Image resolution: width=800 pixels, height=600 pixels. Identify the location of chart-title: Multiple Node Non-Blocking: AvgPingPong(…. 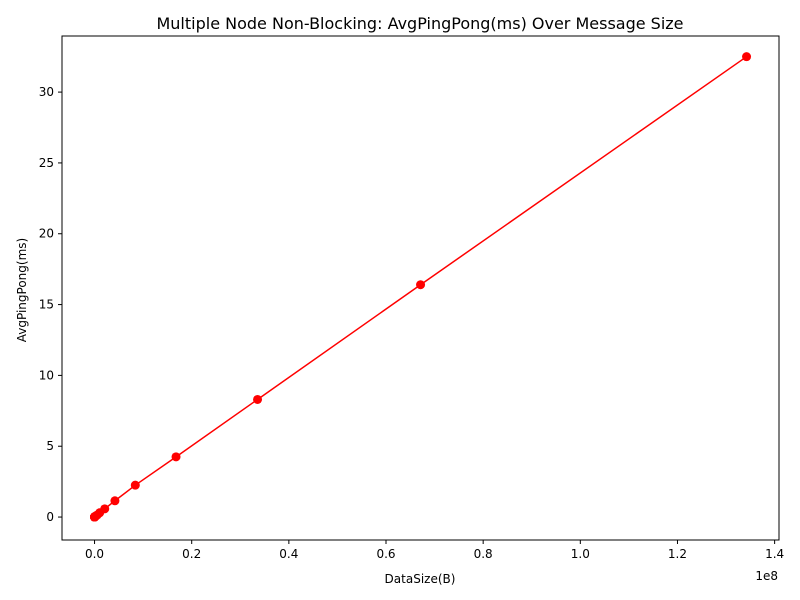
(419, 23).